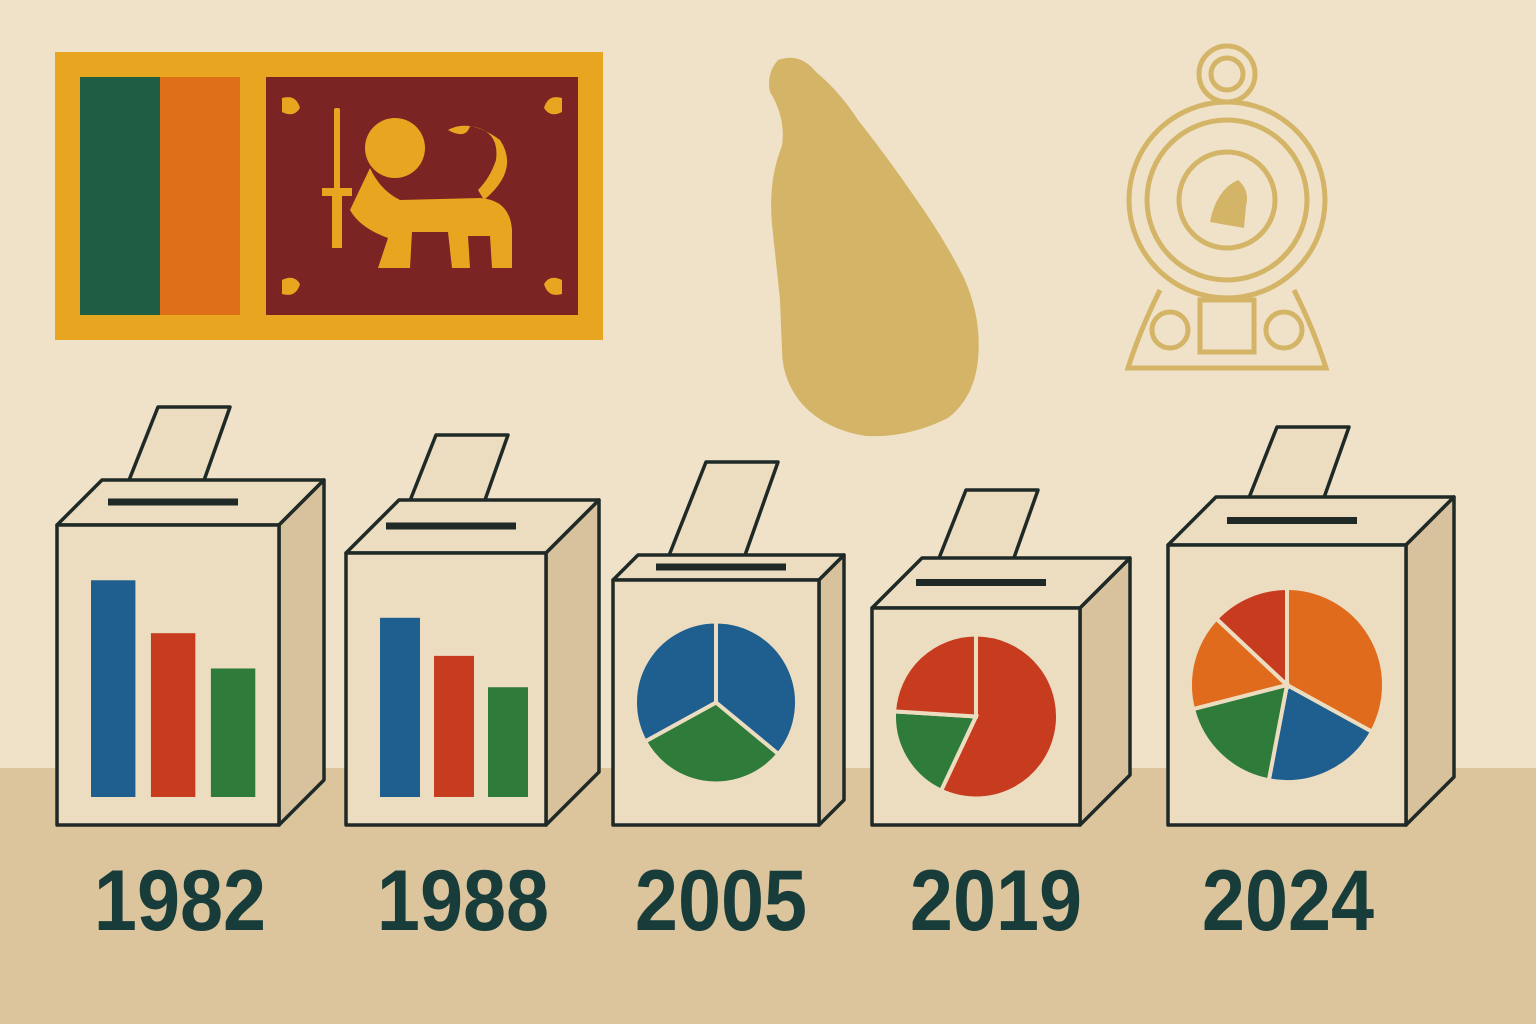  Describe the element at coordinates (472, 630) in the screenshot. I see `ballot-box-1988` at that location.